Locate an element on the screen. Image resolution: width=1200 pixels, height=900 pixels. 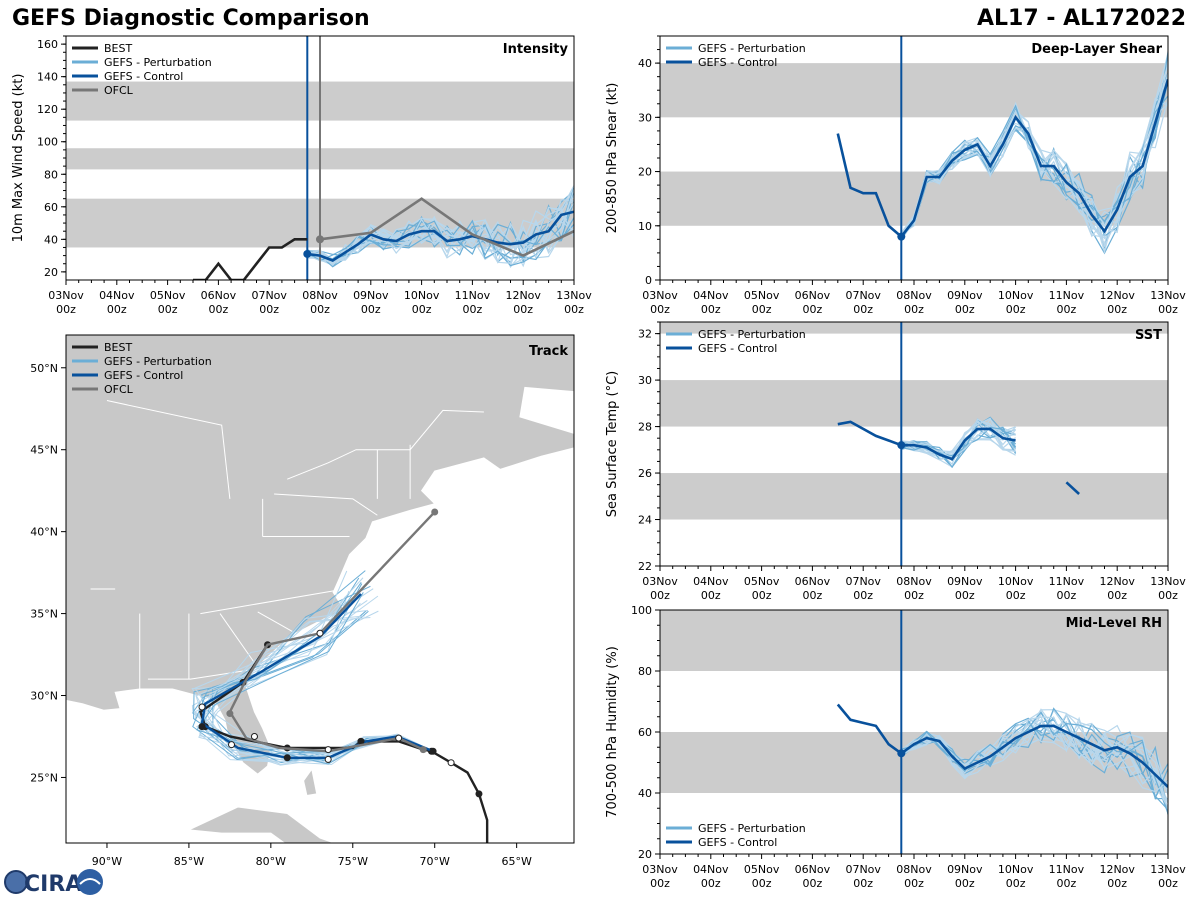
x-tick-label: 70°W is located at coordinates (435, 861).